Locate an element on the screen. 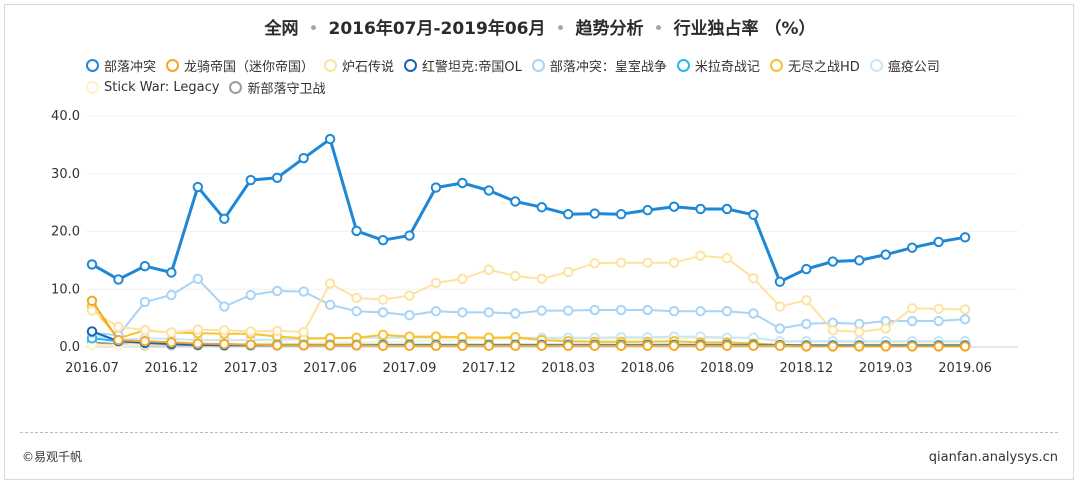  chart-title: 全网 • 2016年07月-2019年06月 • 趋势分析 • 行业独占率 （%） is located at coordinates (540, 26).